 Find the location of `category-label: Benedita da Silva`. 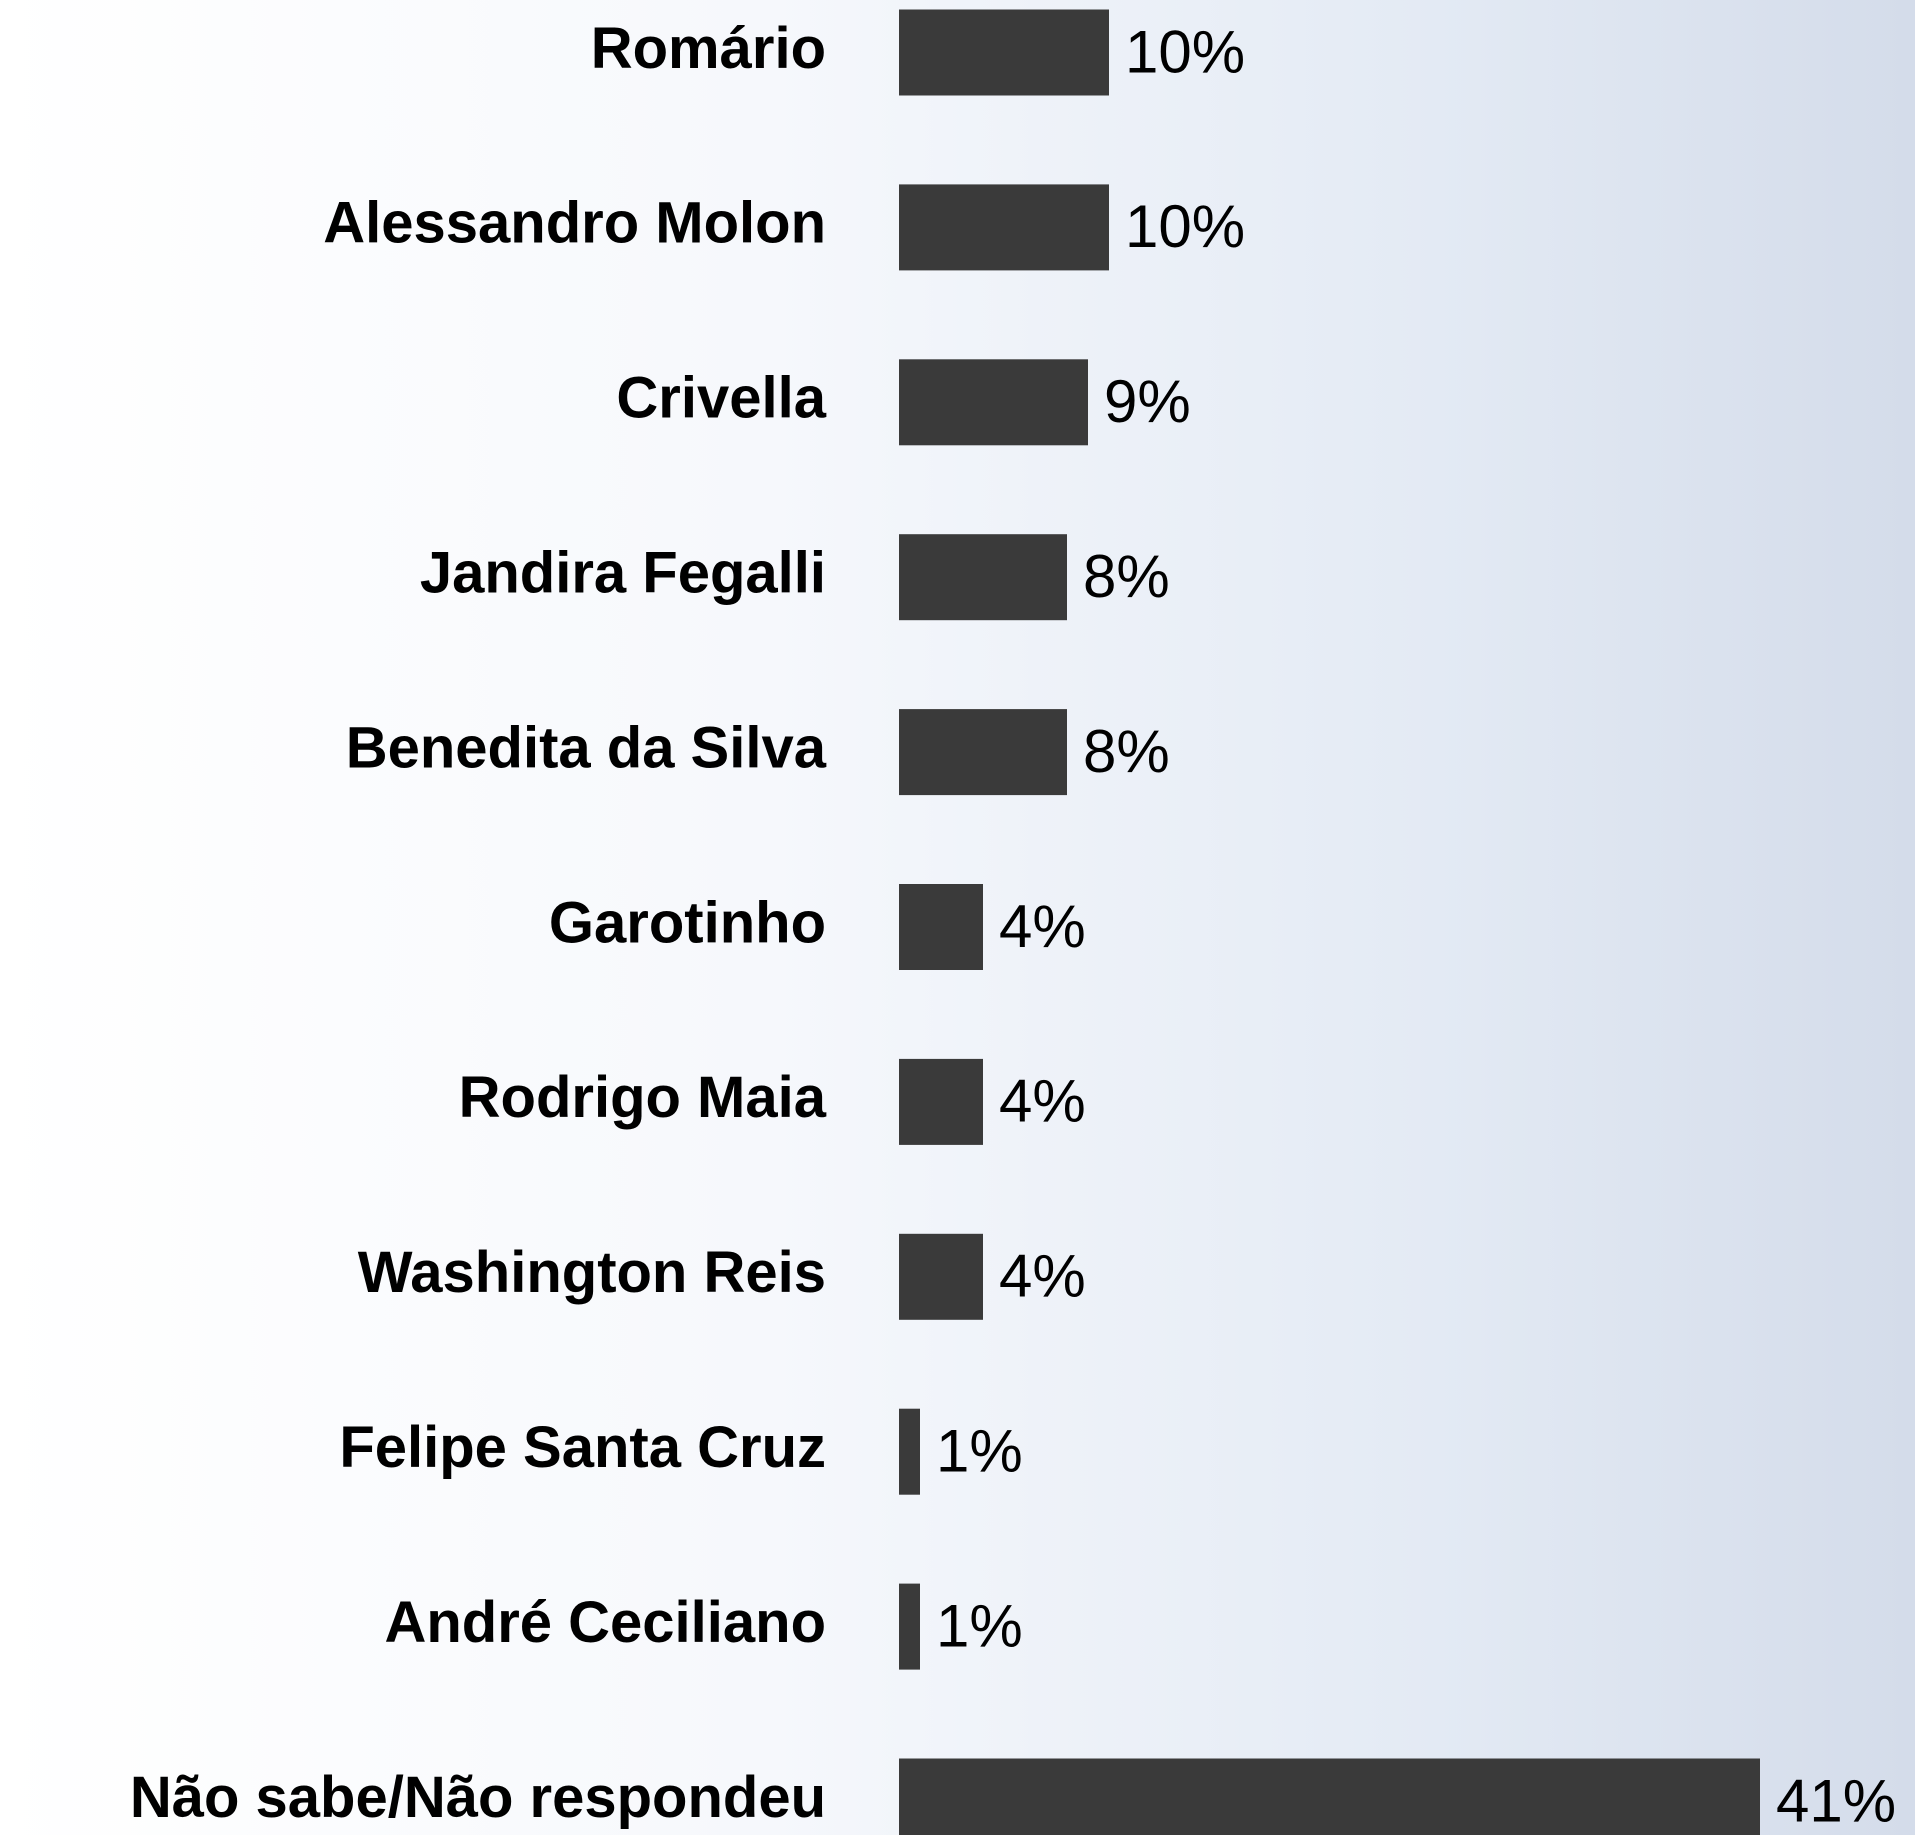

category-label: Benedita da Silva is located at coordinates (586, 747).